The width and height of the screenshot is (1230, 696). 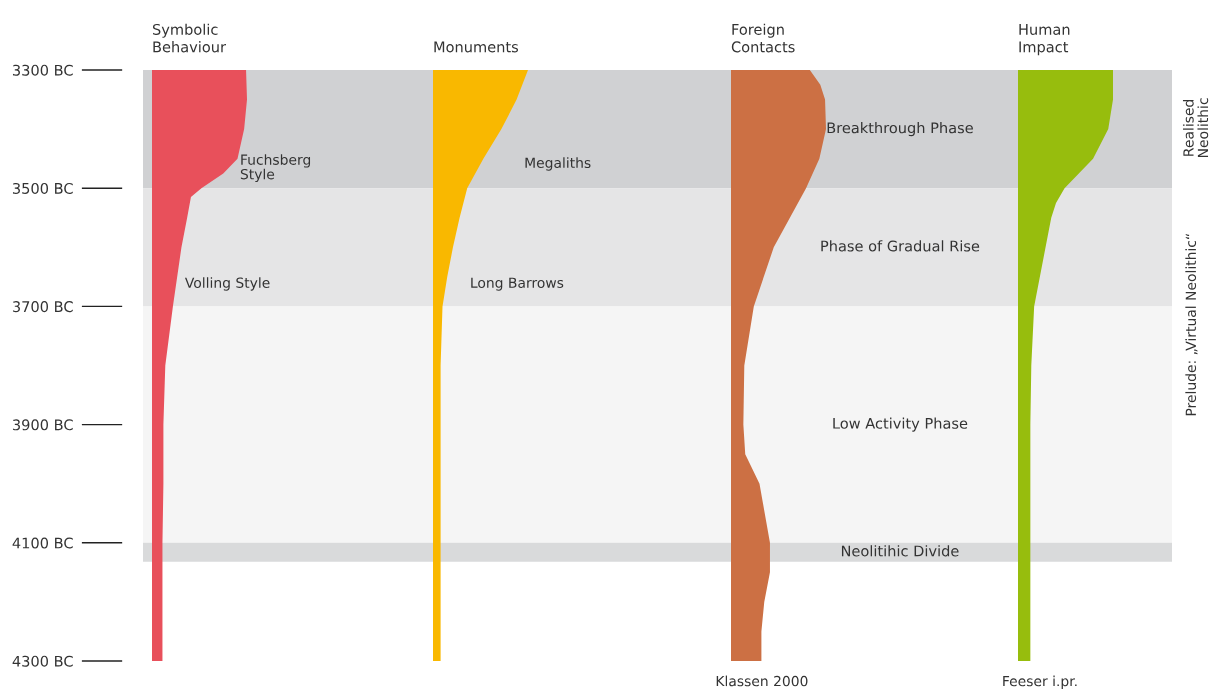 What do you see at coordinates (900, 129) in the screenshot?
I see `band-label: Breakthrough Phase` at bounding box center [900, 129].